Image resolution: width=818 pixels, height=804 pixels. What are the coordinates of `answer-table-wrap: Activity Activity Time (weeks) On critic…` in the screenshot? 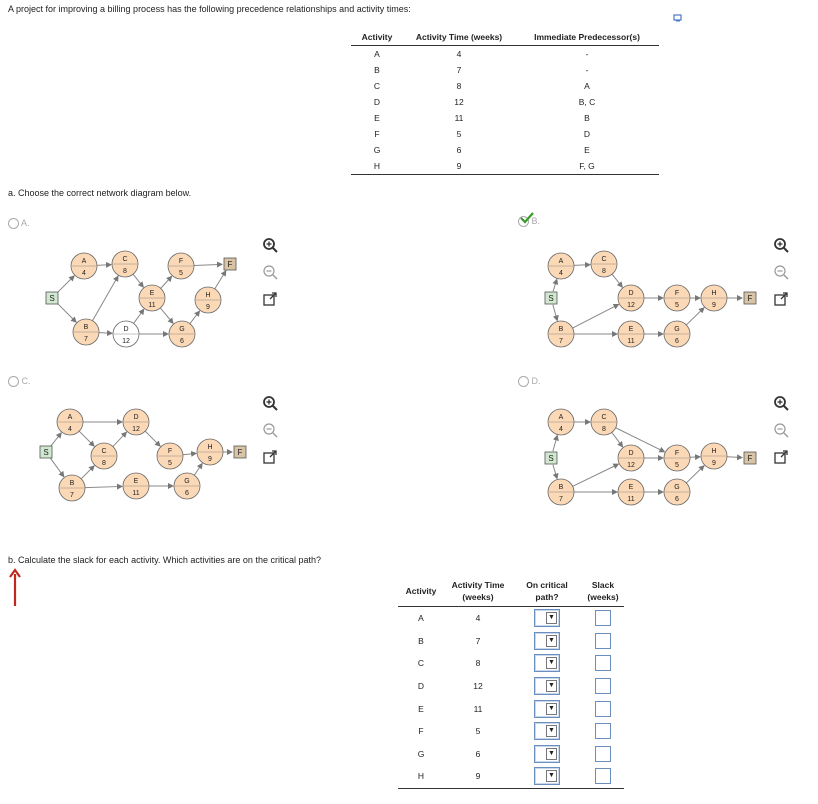 It's located at (511, 683).